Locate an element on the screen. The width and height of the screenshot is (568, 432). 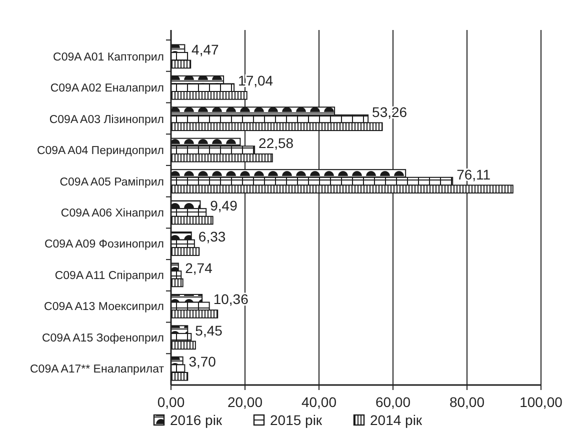
y-tick-label: C09A A15 Зофеноприл is located at coordinates (103, 338).